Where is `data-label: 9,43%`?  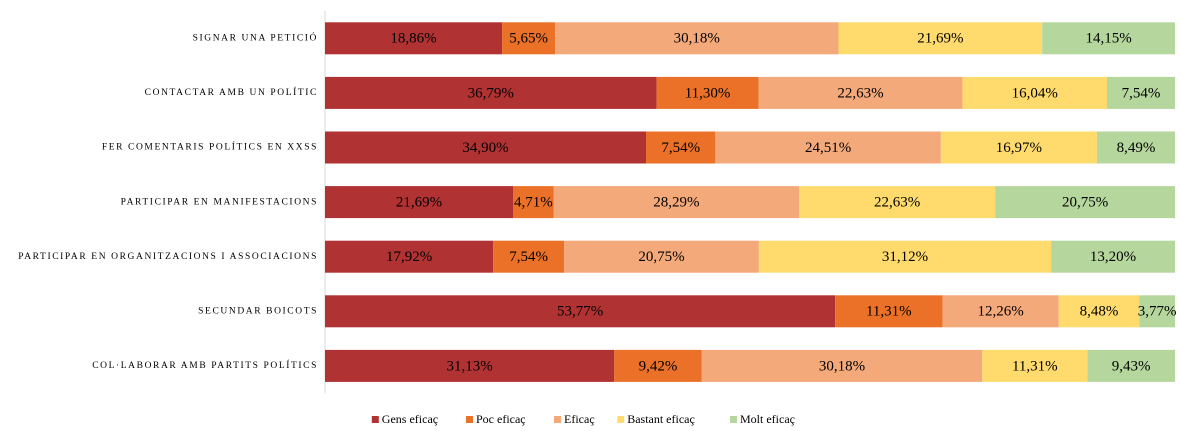
data-label: 9,43% is located at coordinates (1131, 366).